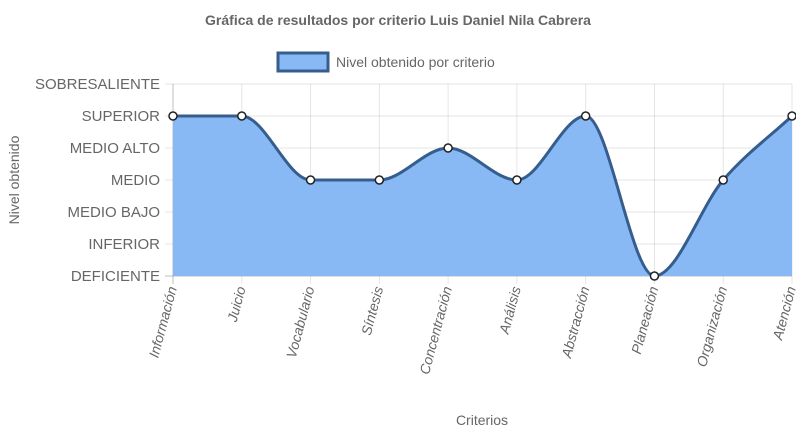  Describe the element at coordinates (115, 148) in the screenshot. I see `y-tick-label: MEDIO ALTO` at that location.